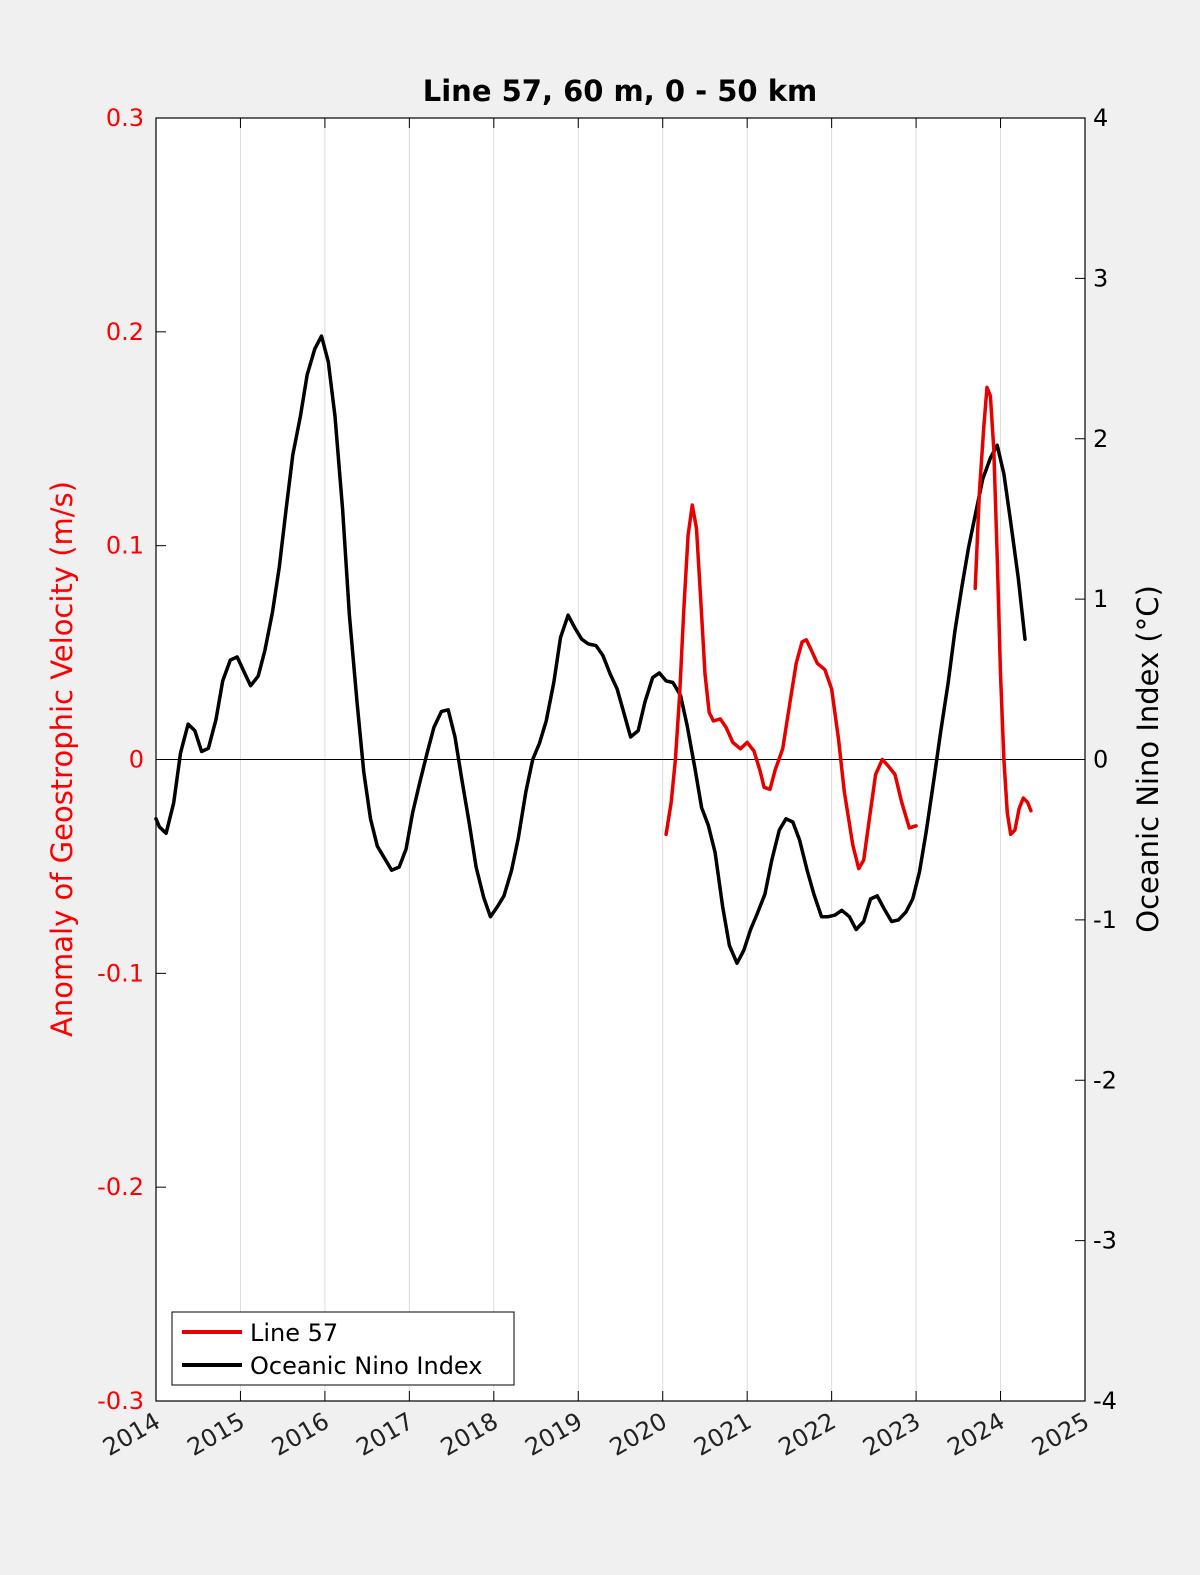 This screenshot has width=1200, height=1575. I want to click on x-tick-label: 2024, so click(976, 1434).